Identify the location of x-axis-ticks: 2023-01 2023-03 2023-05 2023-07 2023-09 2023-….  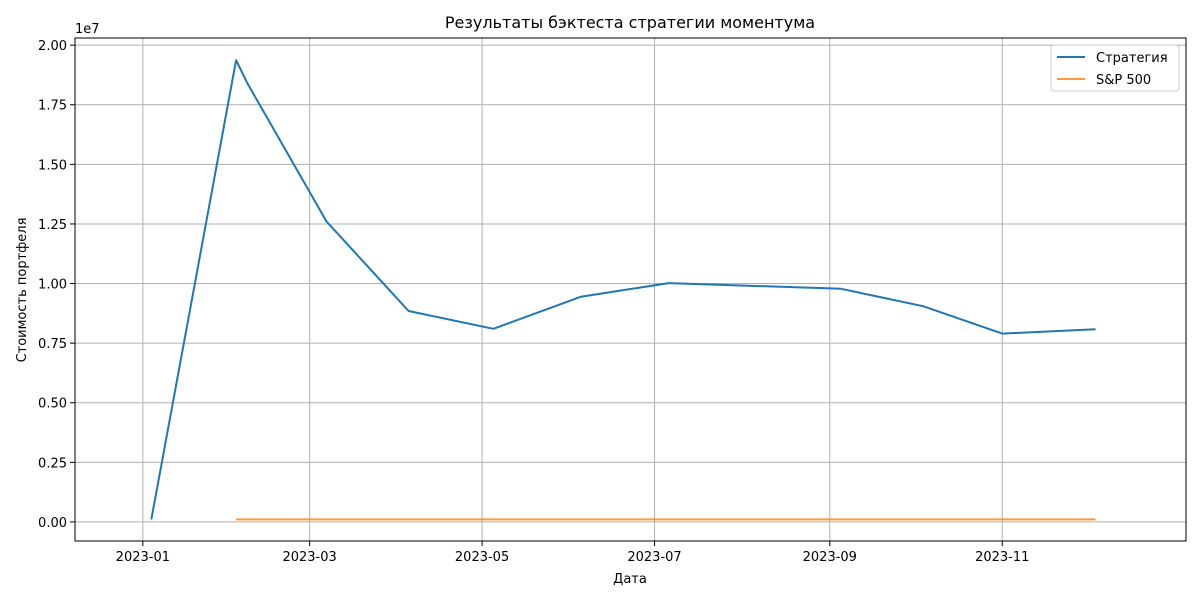
(572, 553).